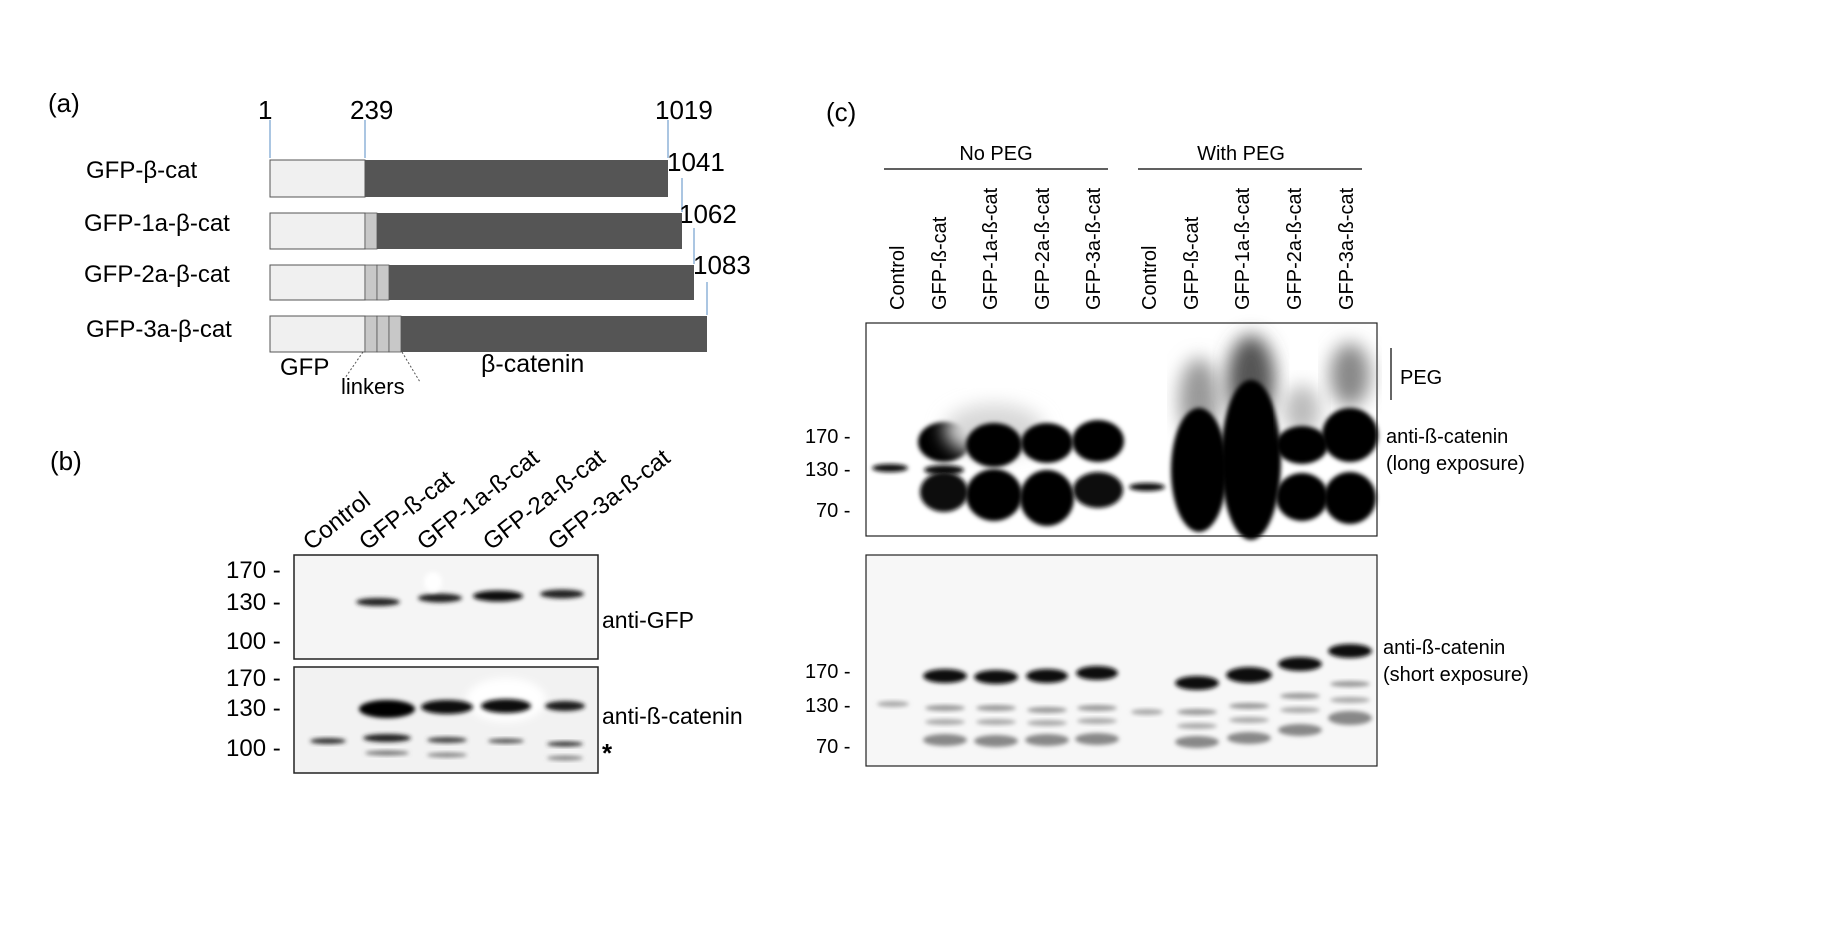  I want to click on pos-end-2a: 1062, so click(708, 214).